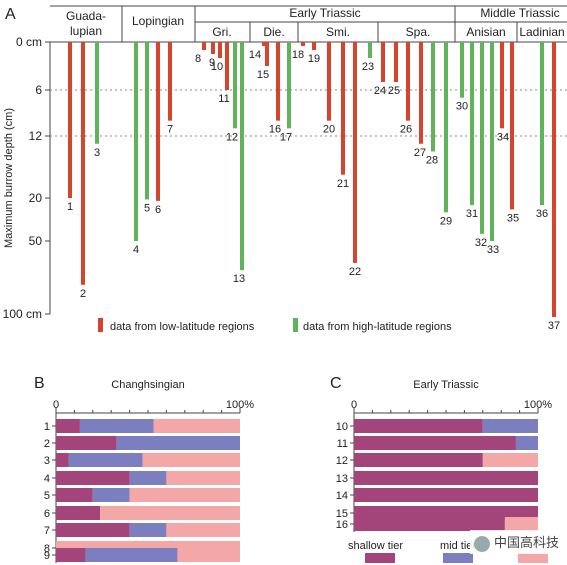 The width and height of the screenshot is (567, 565). What do you see at coordinates (221, 32) in the screenshot?
I see `subheader-gri: Gri.` at bounding box center [221, 32].